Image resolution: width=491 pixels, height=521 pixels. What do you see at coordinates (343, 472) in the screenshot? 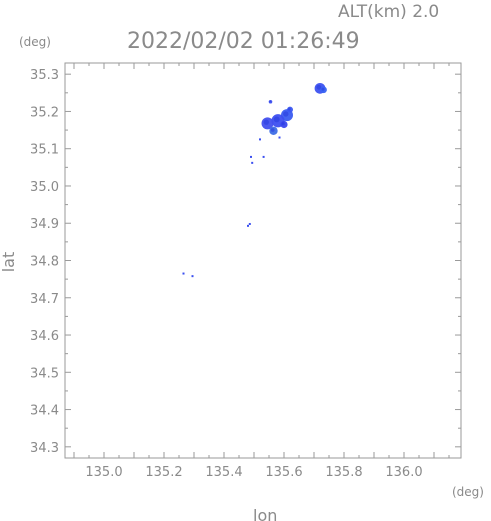
I see `x-tick-label: 135.8` at bounding box center [343, 472].